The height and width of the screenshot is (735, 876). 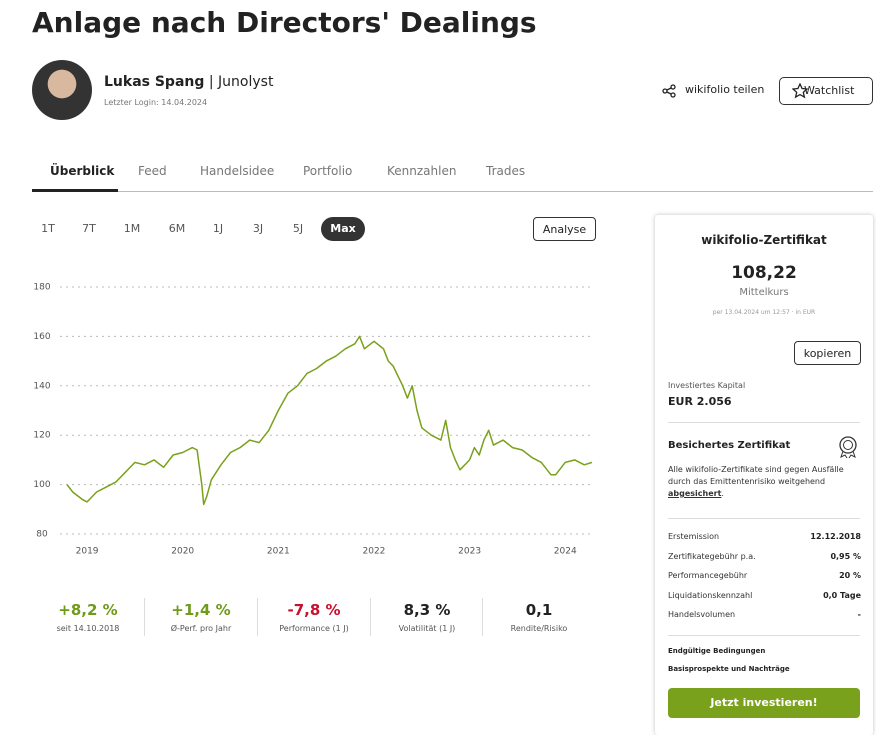 What do you see at coordinates (764, 703) in the screenshot?
I see `invest-button: Jetzt investieren!` at bounding box center [764, 703].